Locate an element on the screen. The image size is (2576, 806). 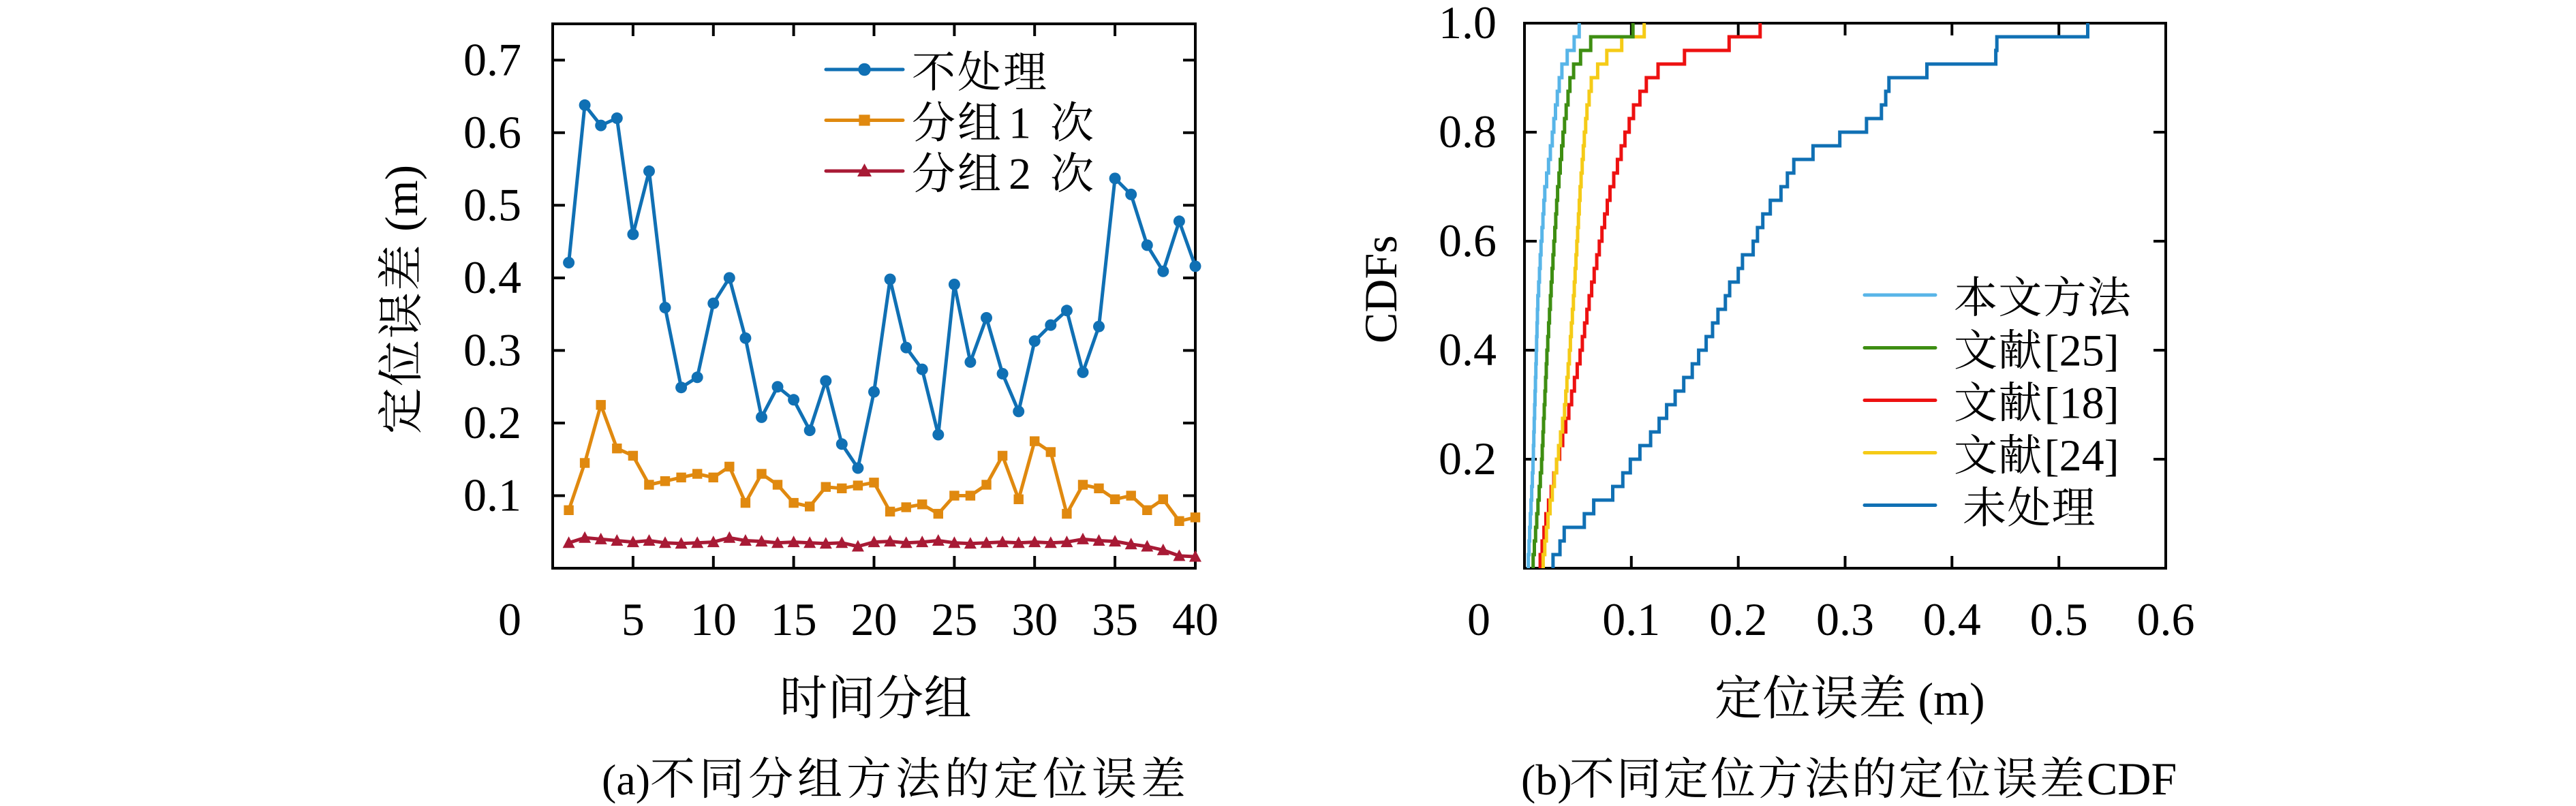
svg-text: 30 is located at coordinates (1034, 619).